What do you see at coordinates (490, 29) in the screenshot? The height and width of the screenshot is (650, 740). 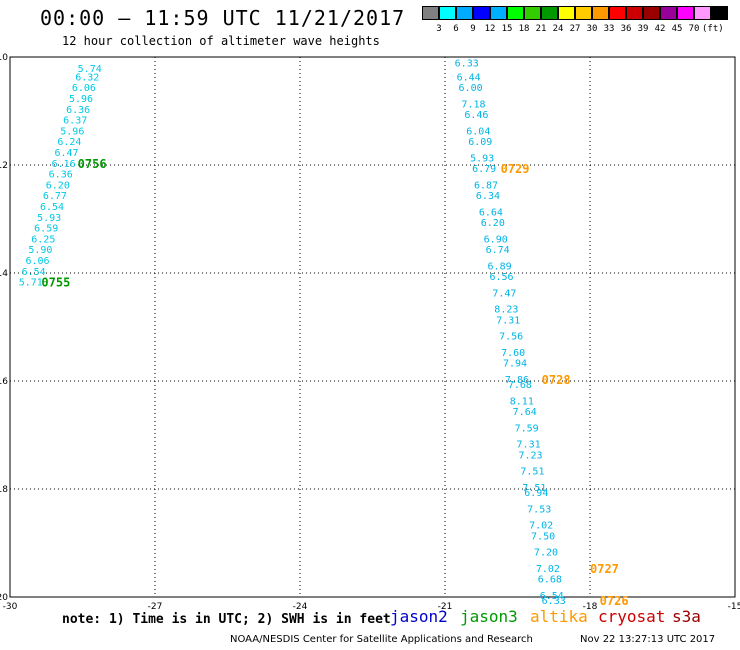 I see `colorbar-label: 12` at bounding box center [490, 29].